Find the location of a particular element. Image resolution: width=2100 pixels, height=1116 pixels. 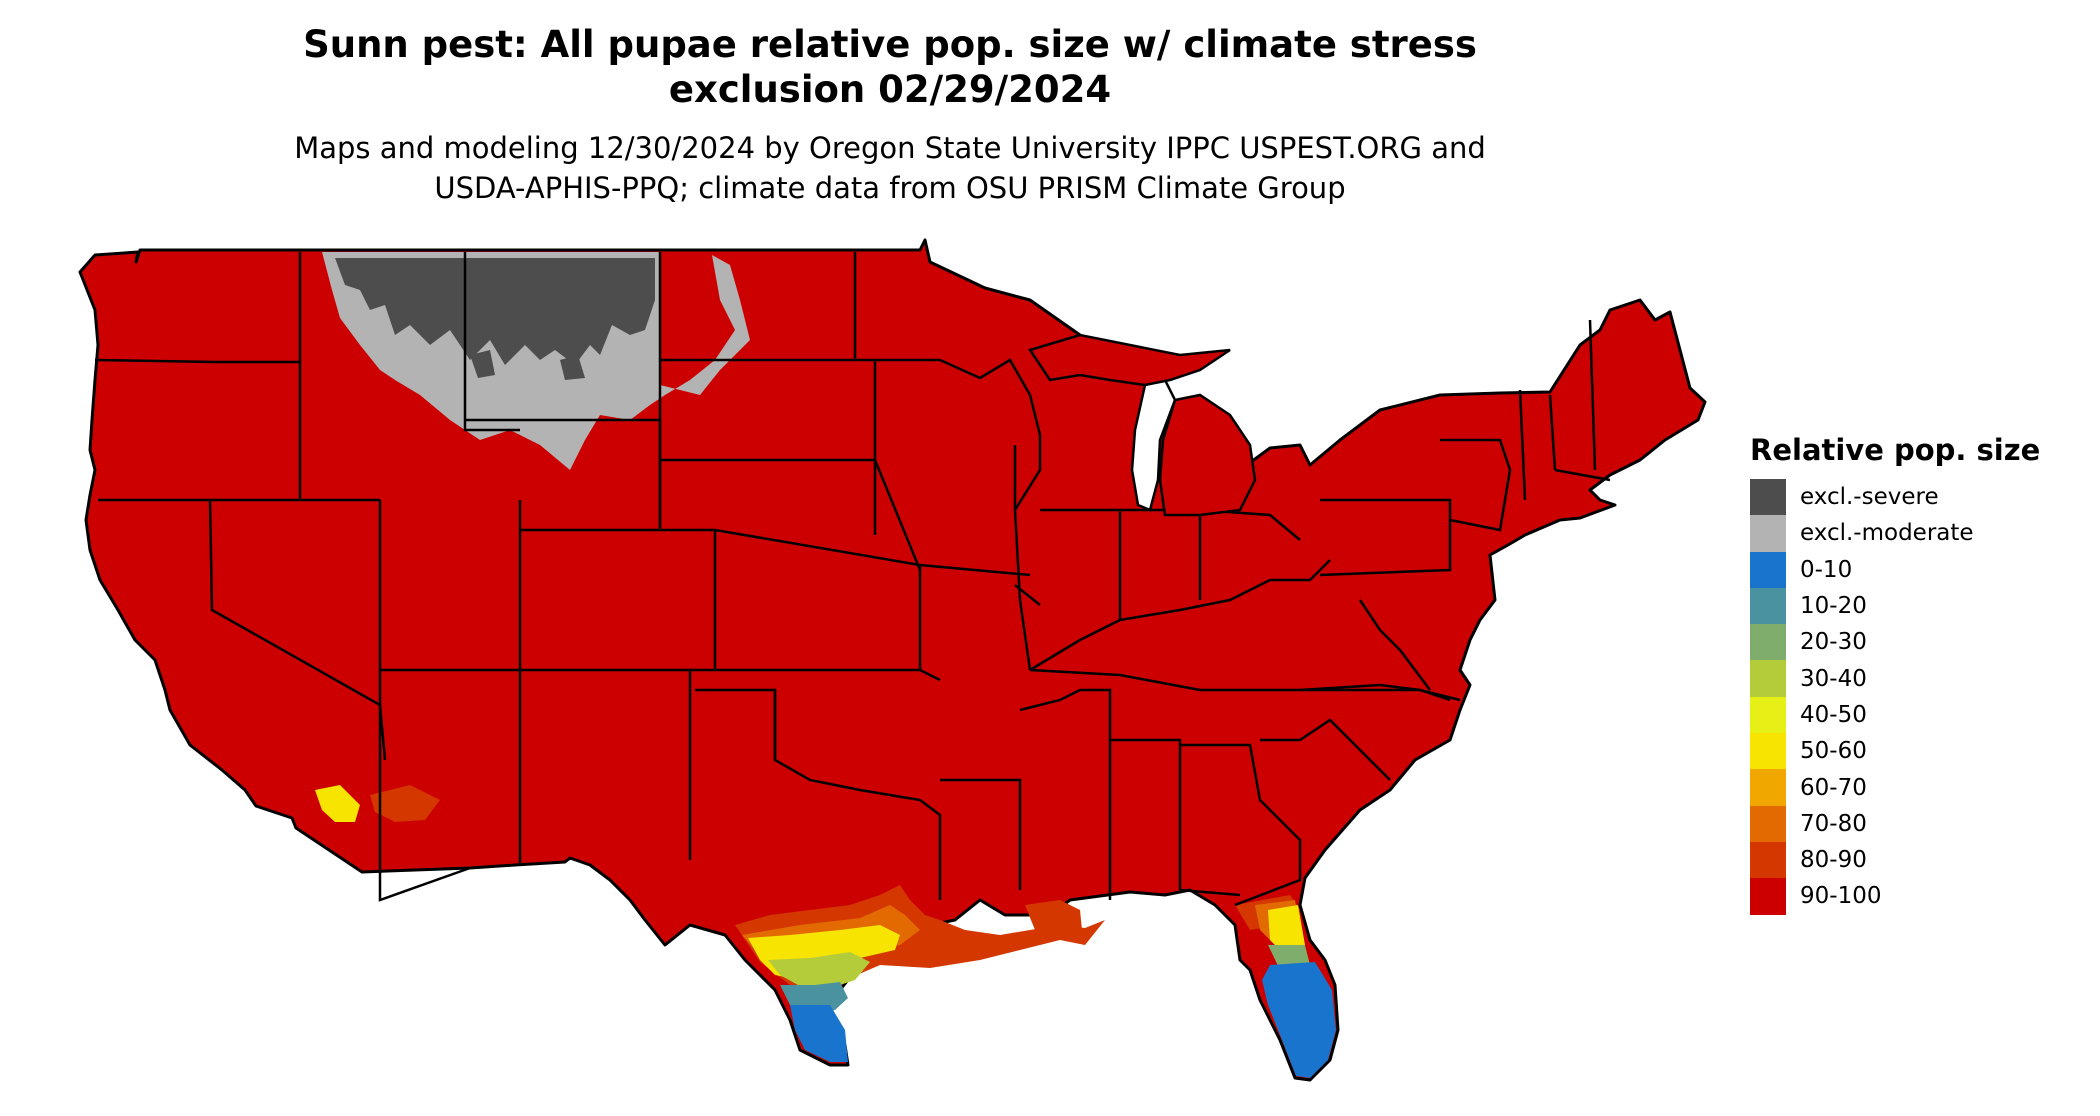

legend-label: 90-100 is located at coordinates (1841, 896).